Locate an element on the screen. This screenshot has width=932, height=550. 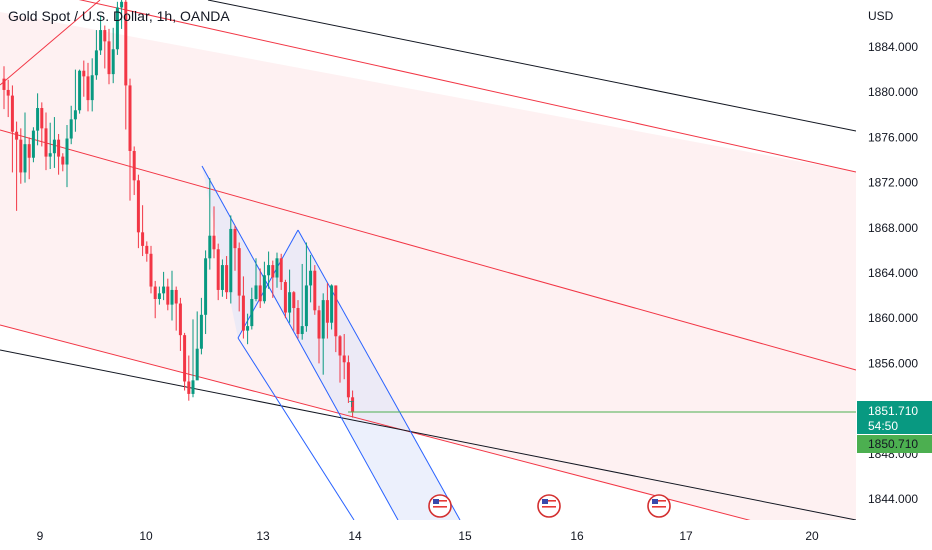
y-tick-label: 1880.000 is located at coordinates (893, 92).